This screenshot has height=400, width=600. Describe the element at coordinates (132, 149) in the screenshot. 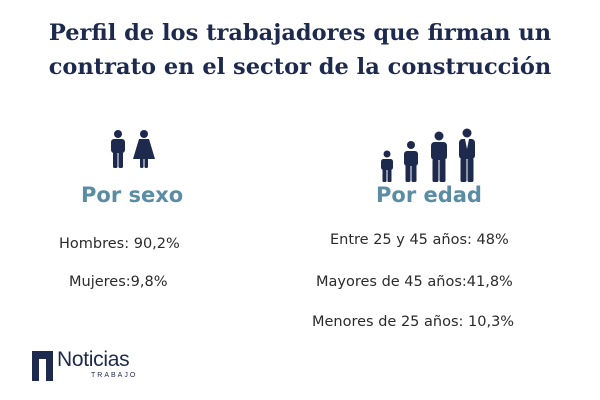

I see `sexo-icons` at that location.